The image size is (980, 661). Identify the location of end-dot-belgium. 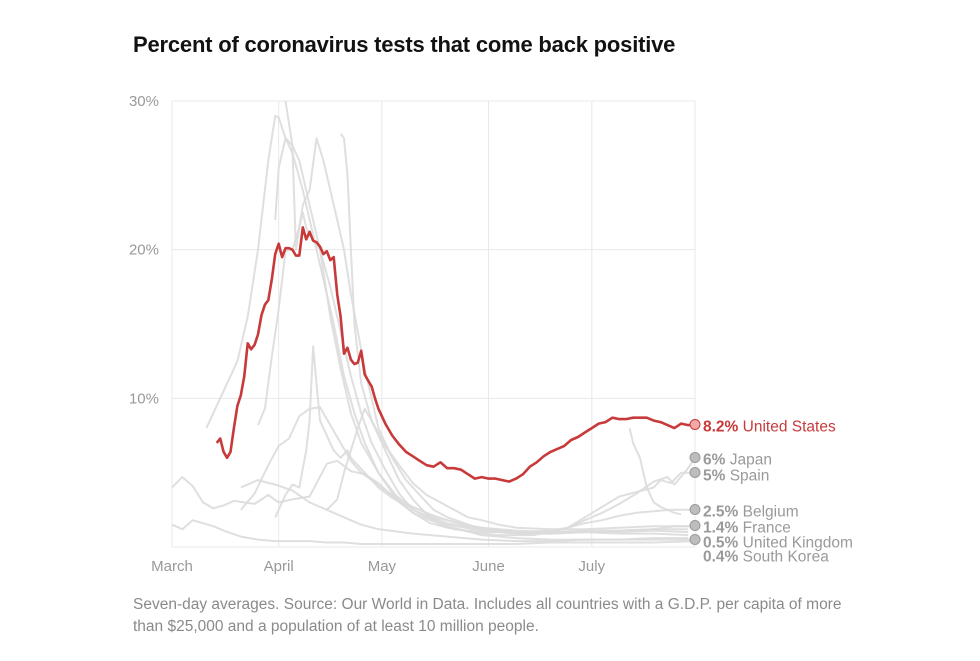
(695, 509).